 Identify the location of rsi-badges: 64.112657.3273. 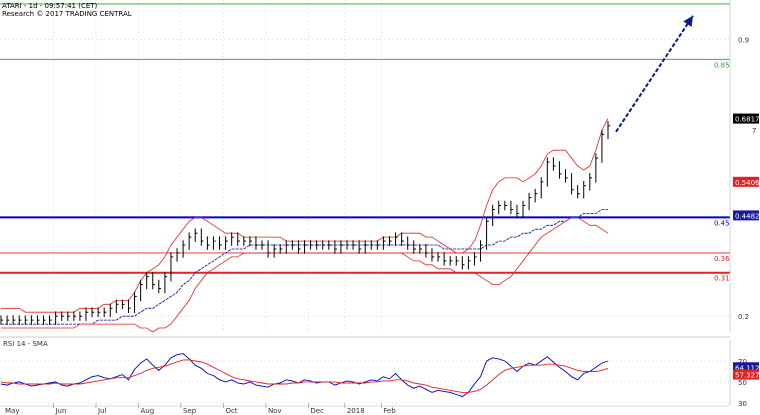
(746, 371).